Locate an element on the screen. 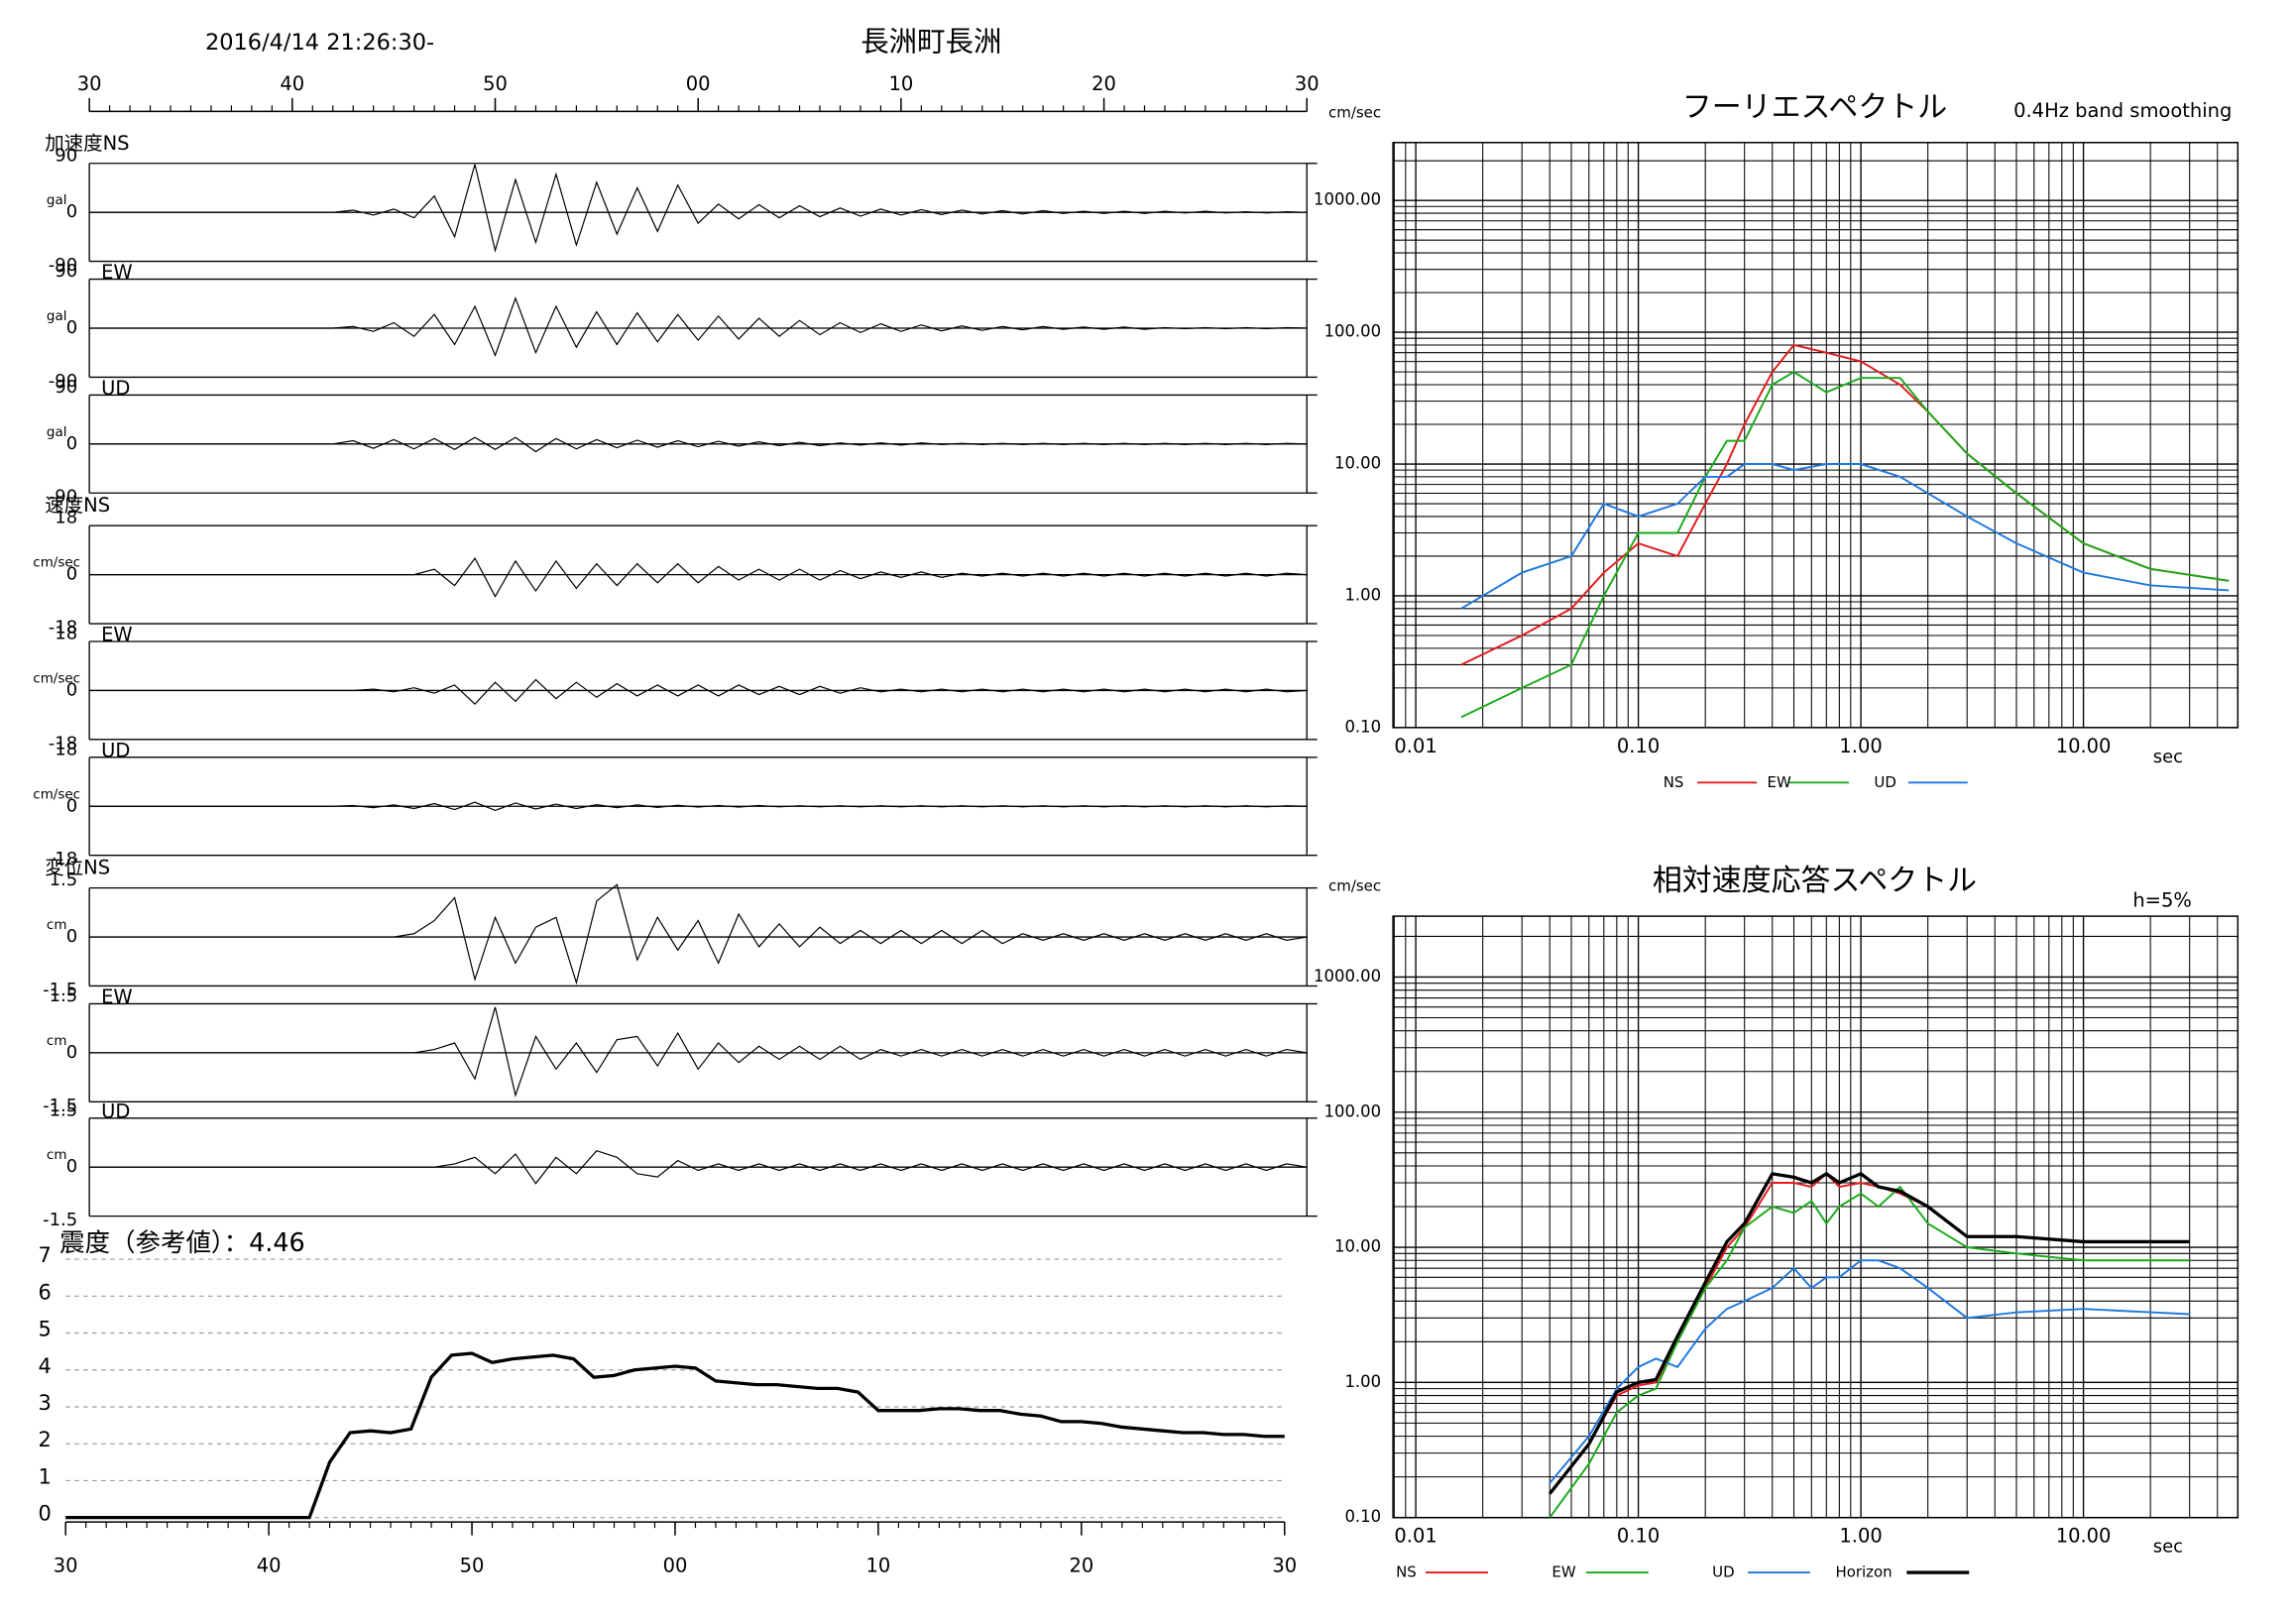  datetime: 2016/4/14 21:26:30- is located at coordinates (319, 43).